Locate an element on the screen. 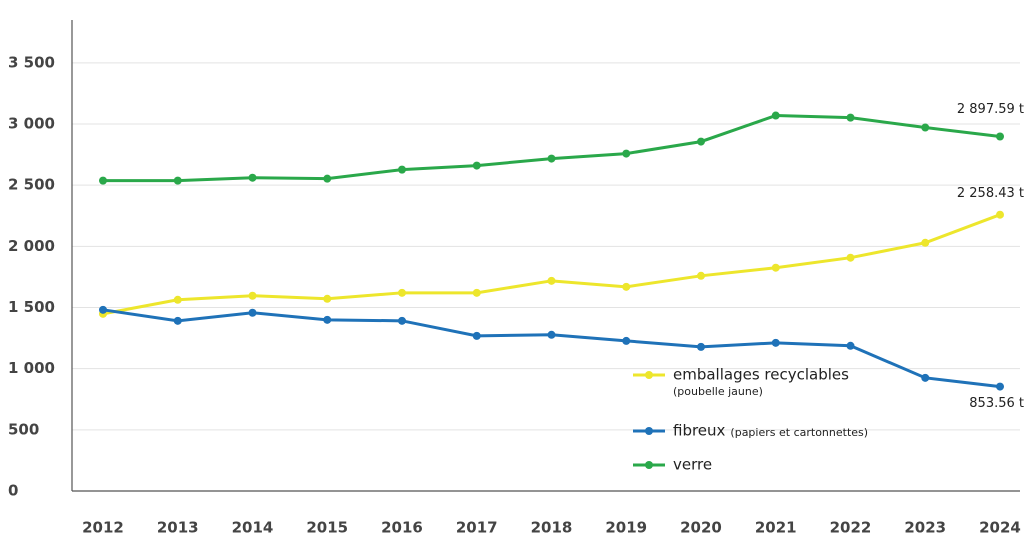 The height and width of the screenshot is (538, 1030). value-label: 2 897.59 t is located at coordinates (990, 109).